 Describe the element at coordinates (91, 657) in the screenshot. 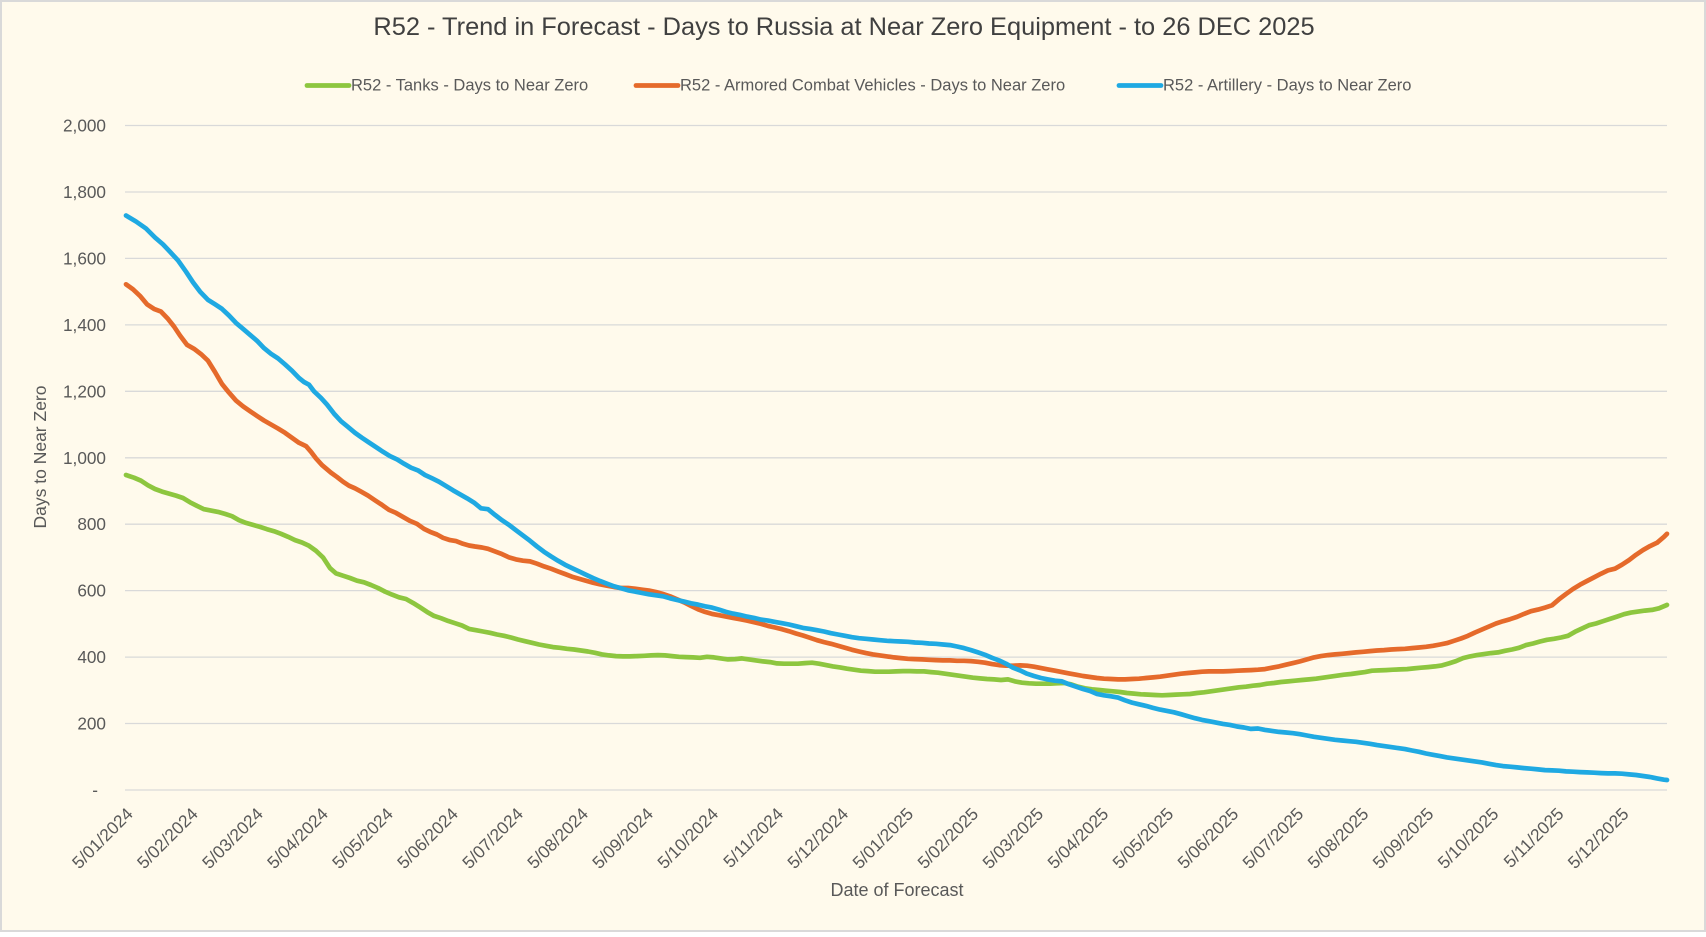

I see `svg-text: 400` at that location.